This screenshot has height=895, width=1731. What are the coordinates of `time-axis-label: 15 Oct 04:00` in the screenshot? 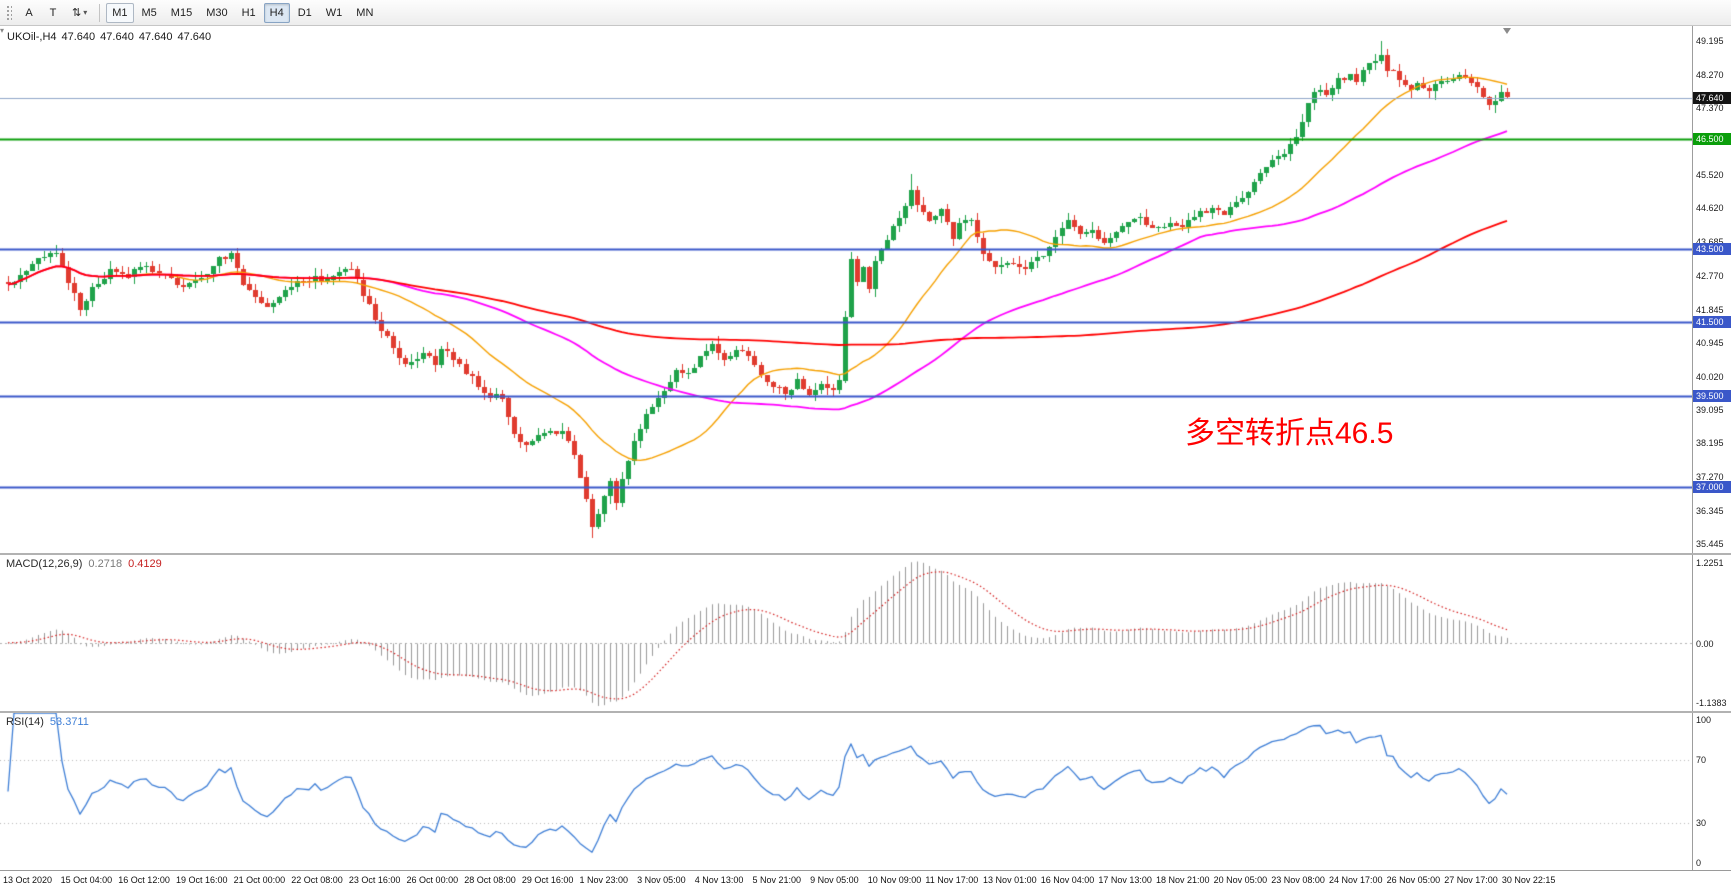 It's located at (86, 880).